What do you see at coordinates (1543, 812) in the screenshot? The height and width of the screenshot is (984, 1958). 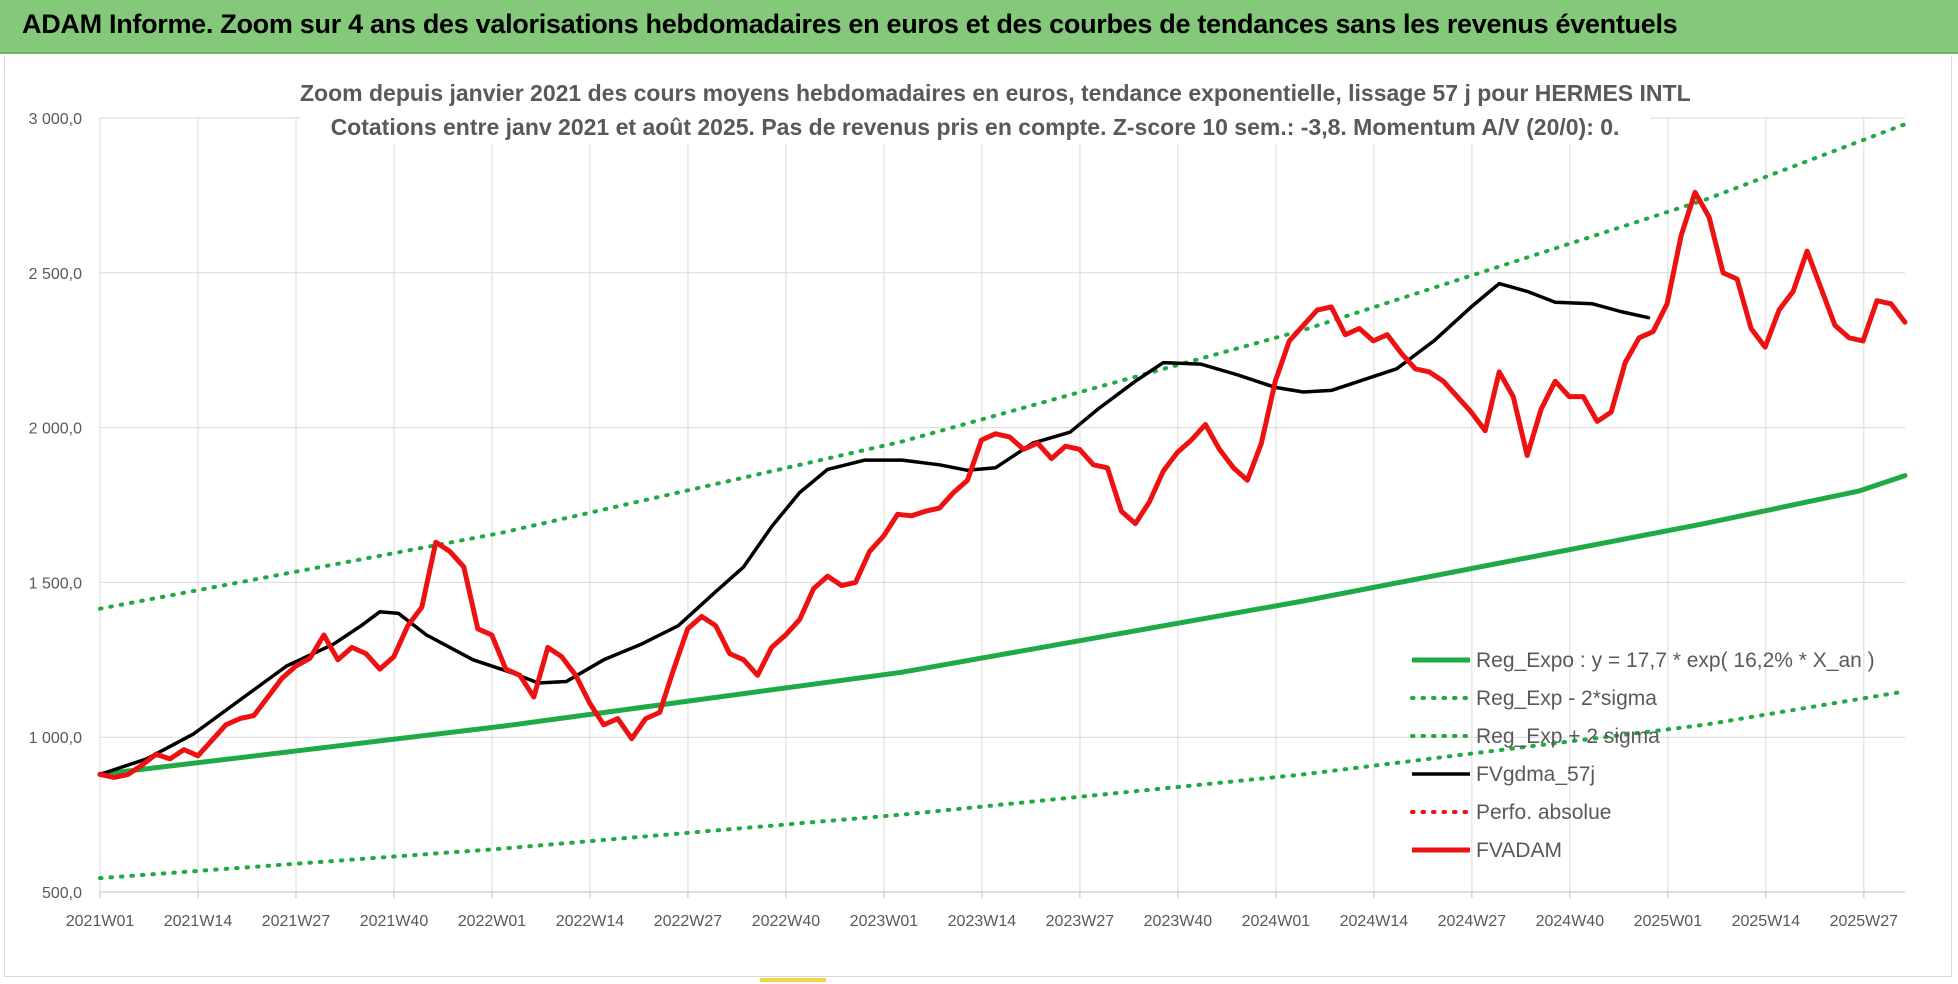 I see `legend-label: Perfo. absolue` at bounding box center [1543, 812].